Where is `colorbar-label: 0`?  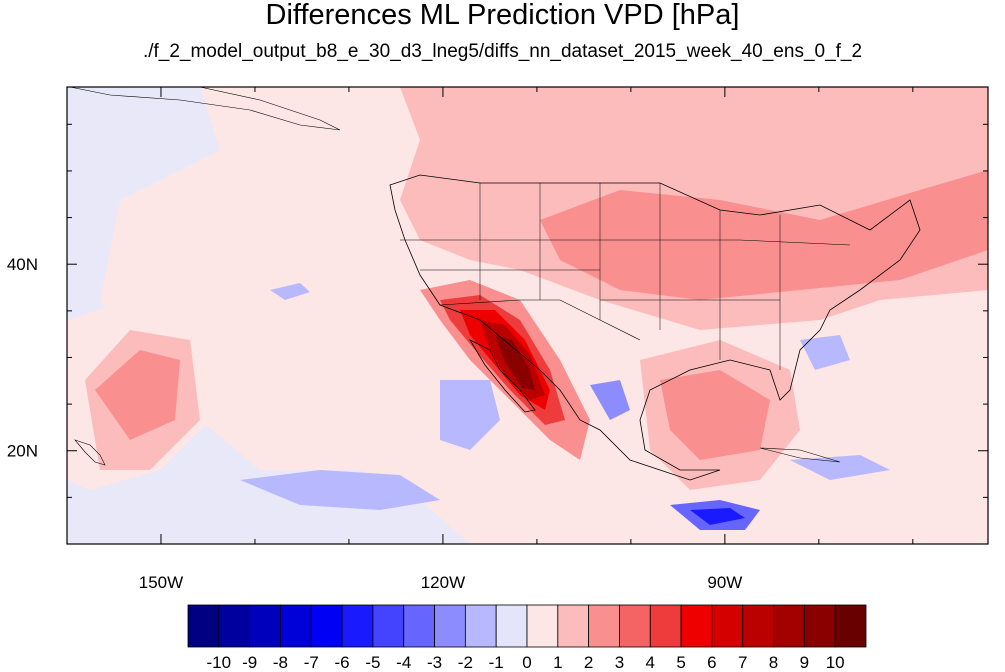
colorbar-label: 0 is located at coordinates (526, 662).